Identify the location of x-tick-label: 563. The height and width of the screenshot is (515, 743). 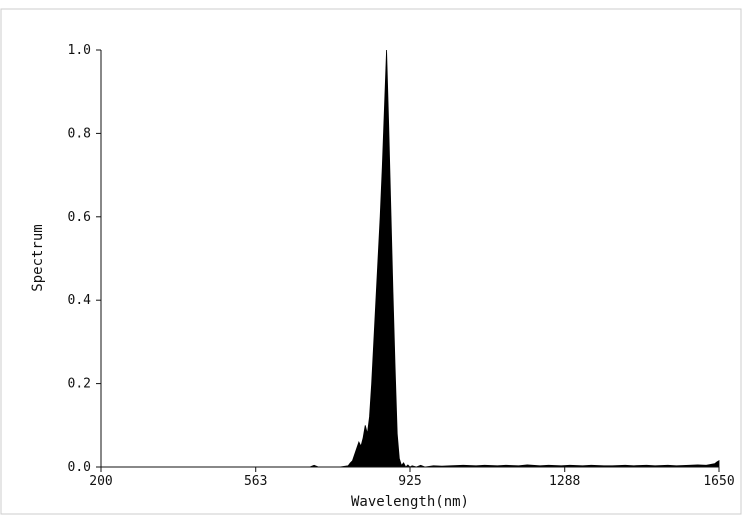
(255, 481).